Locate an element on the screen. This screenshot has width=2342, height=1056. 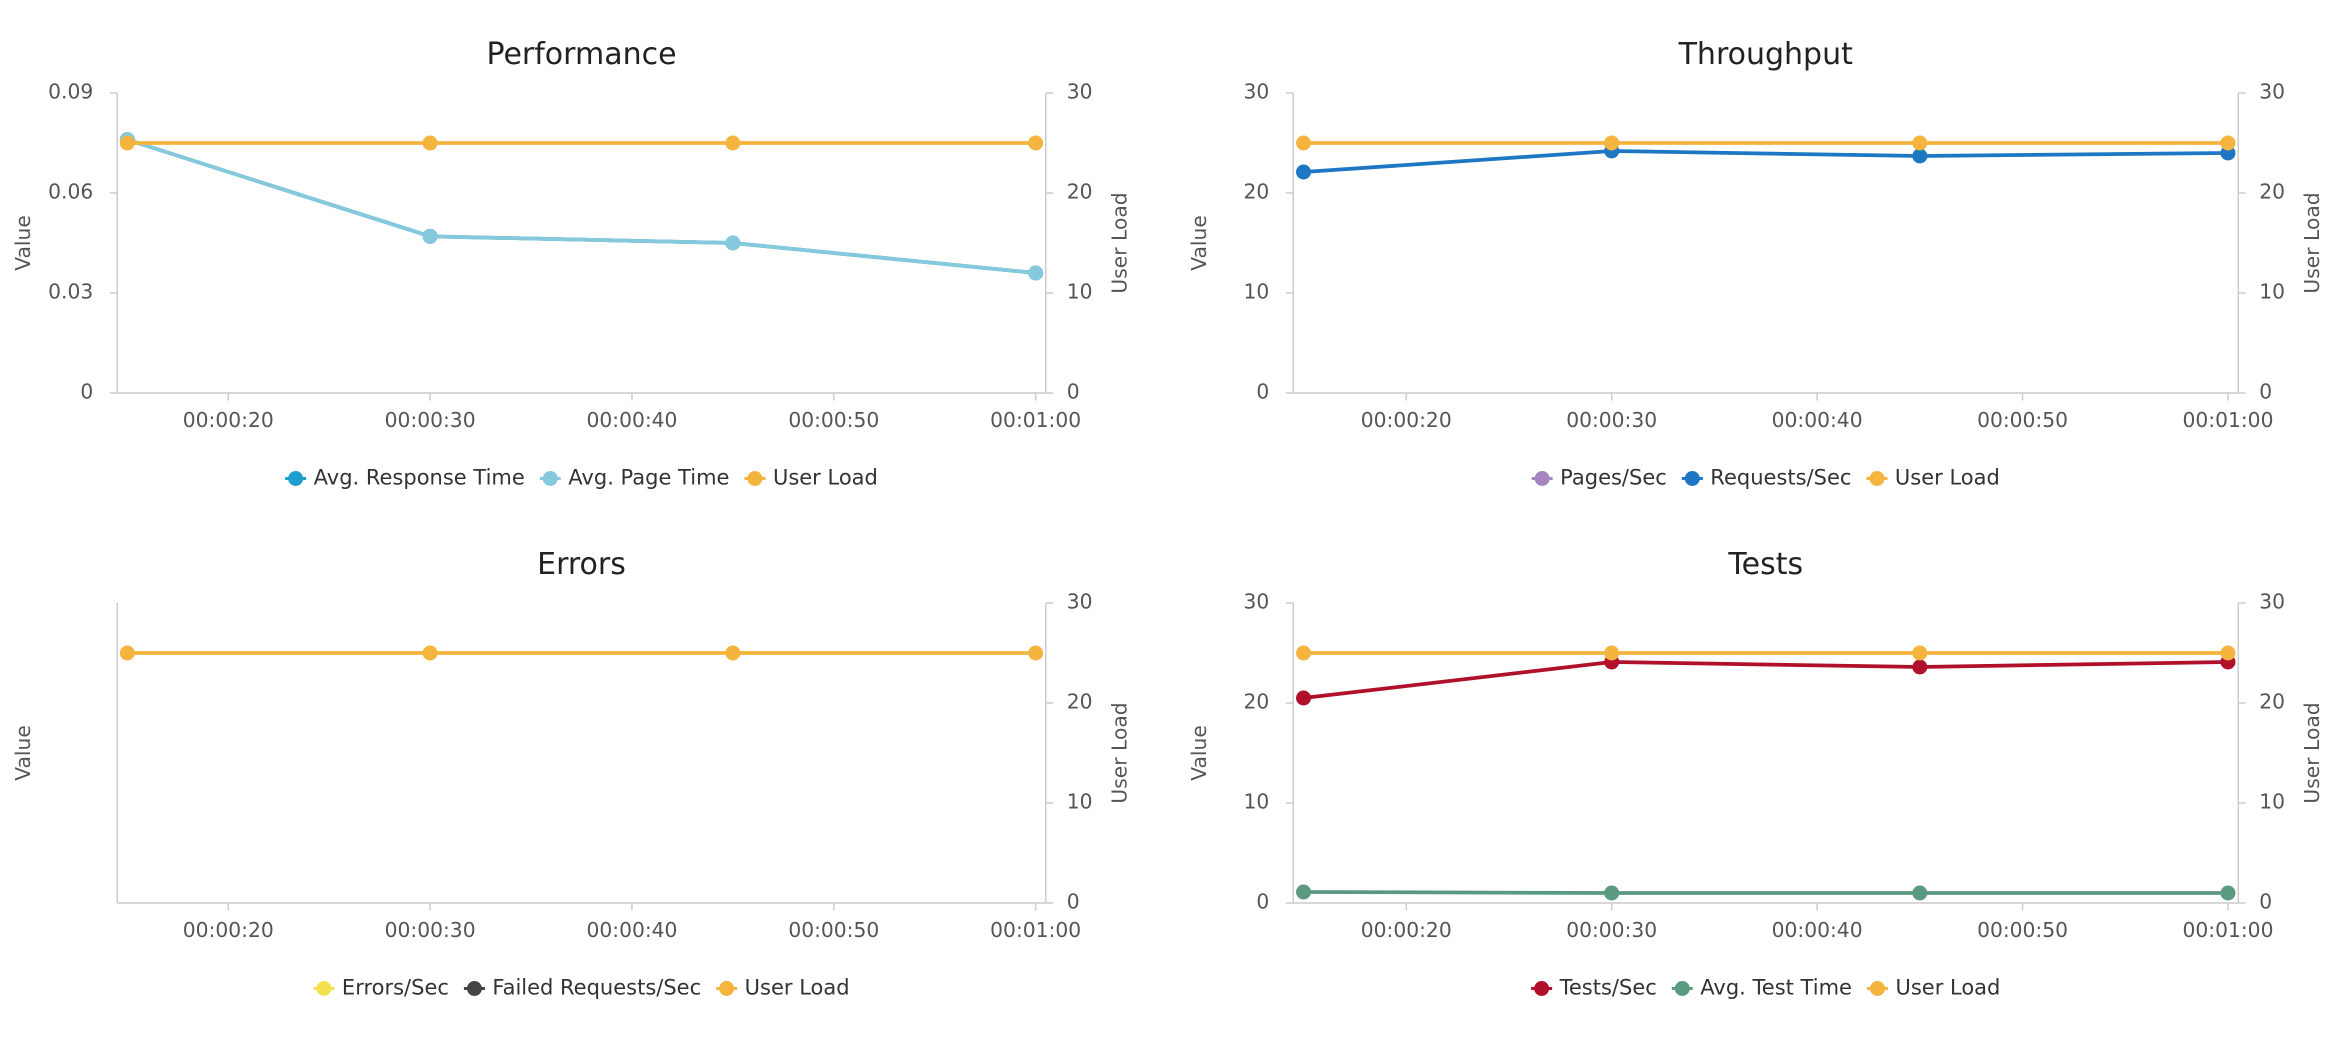
legend-label: Tests/Sec is located at coordinates (1608, 988).